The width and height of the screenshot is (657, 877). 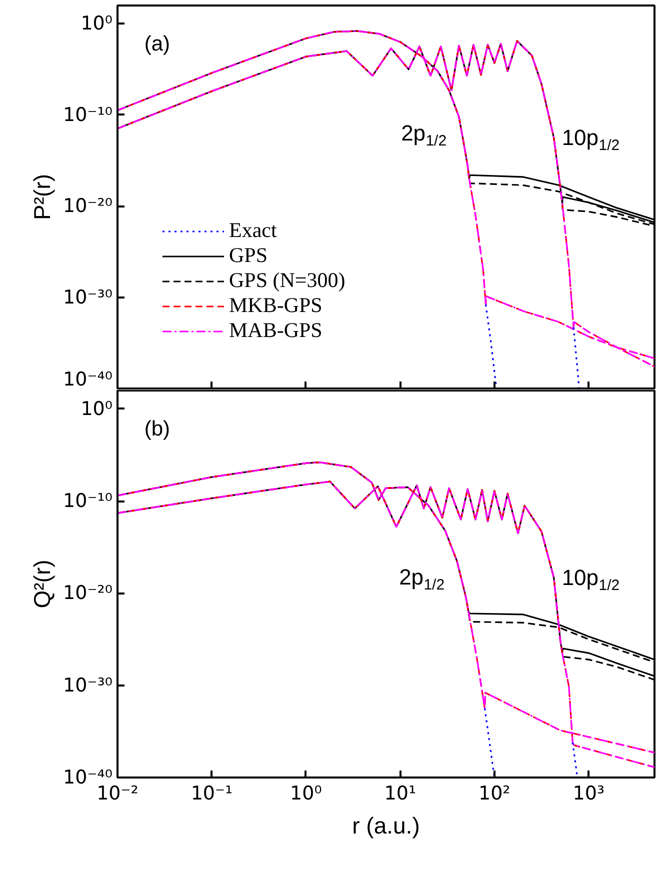 What do you see at coordinates (157, 429) in the screenshot?
I see `annotation: (b)` at bounding box center [157, 429].